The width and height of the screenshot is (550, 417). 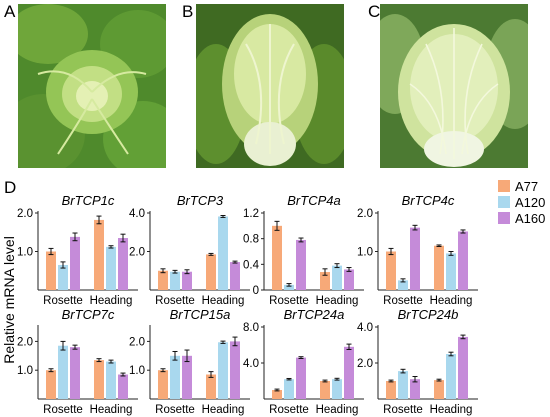 I want to click on subplot-brtcp24b: BrTCP24b 2.0 4.0 Rosette Heading, so click(x=417, y=361).